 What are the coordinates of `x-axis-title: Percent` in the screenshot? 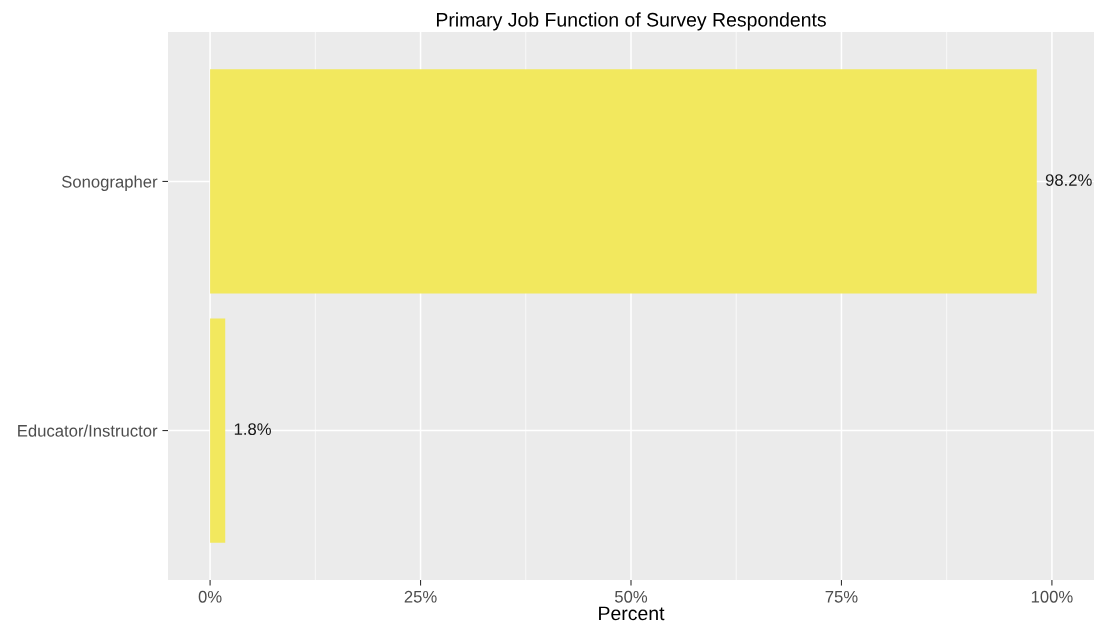 It's located at (632, 613).